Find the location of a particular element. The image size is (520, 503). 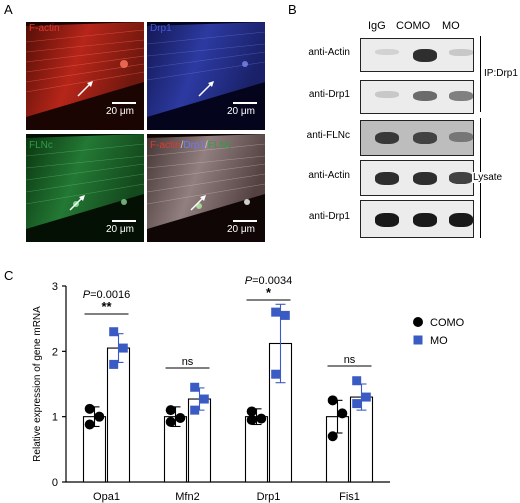

merge-label-flnc: FLNc is located at coordinates (219, 145).